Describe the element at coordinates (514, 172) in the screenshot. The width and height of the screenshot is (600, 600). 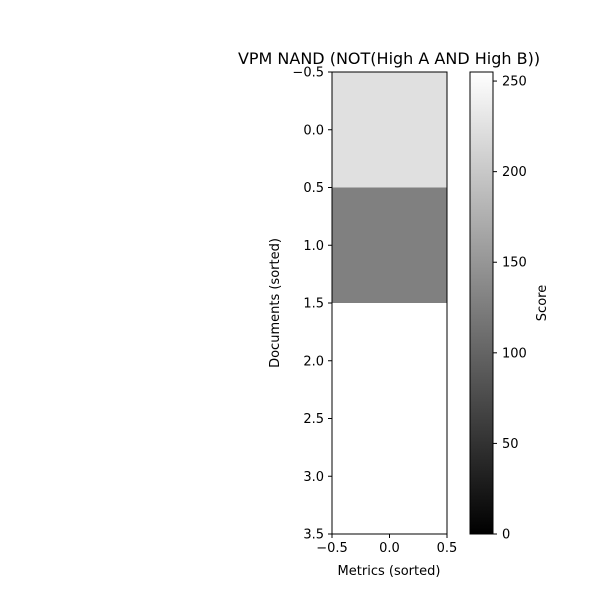
I see `colorbar-tick-label: 200` at that location.